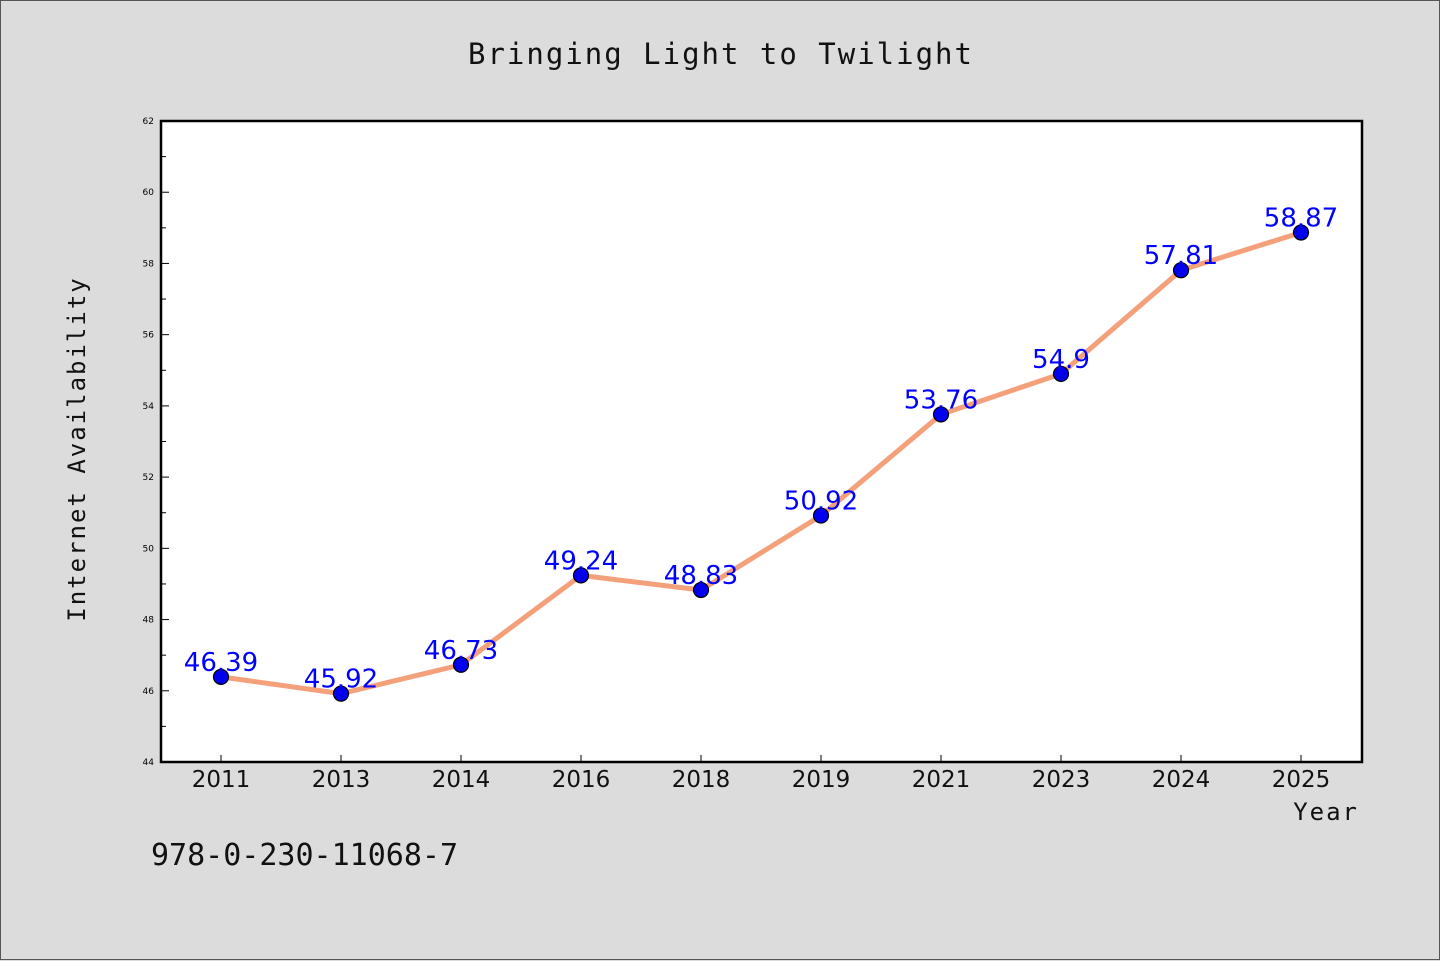 This screenshot has width=1440, height=961. I want to click on footer-code: 978-0-230-11068-7, so click(304, 855).